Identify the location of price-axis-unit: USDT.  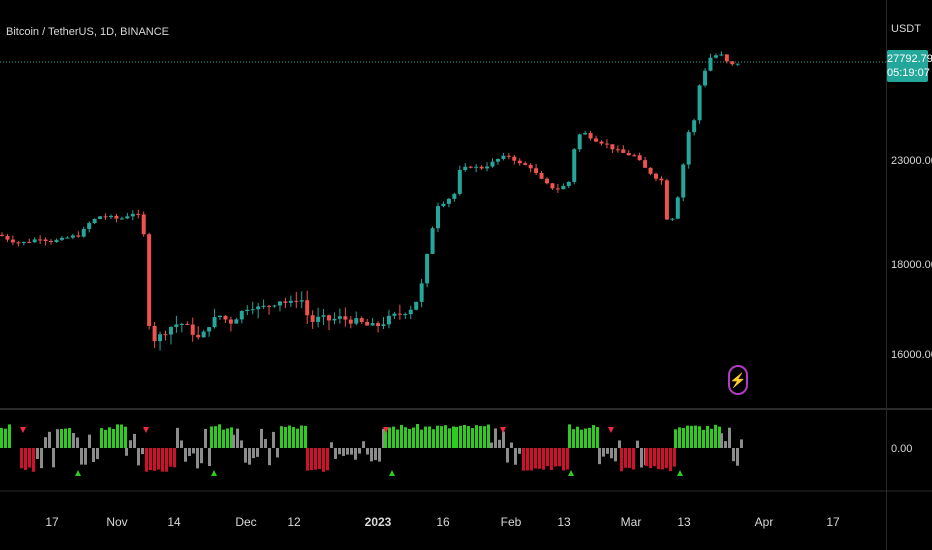
(906, 29).